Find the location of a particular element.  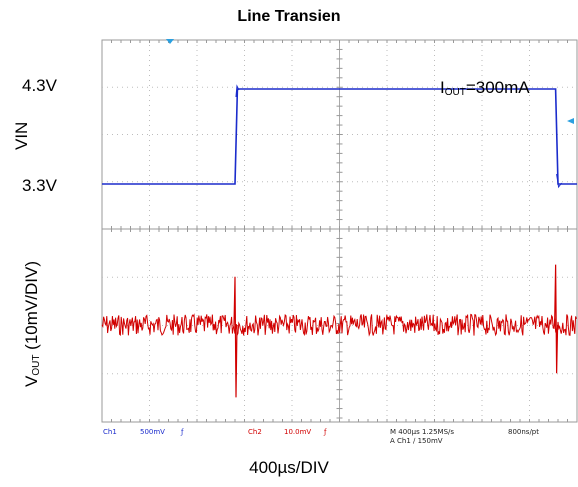

iout-sub: OUT is located at coordinates (455, 92).